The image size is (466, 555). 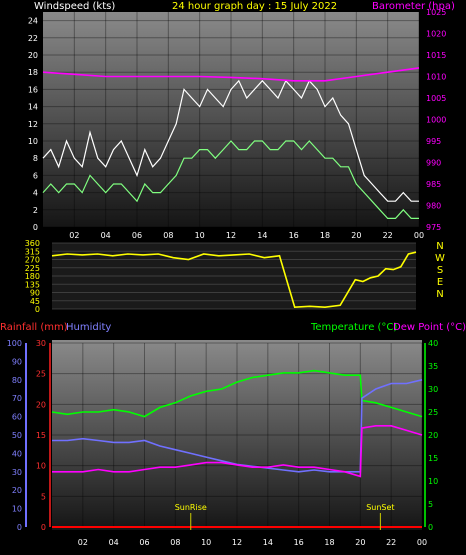 I want to click on dir-y-tick: 225, so click(x=32, y=268).